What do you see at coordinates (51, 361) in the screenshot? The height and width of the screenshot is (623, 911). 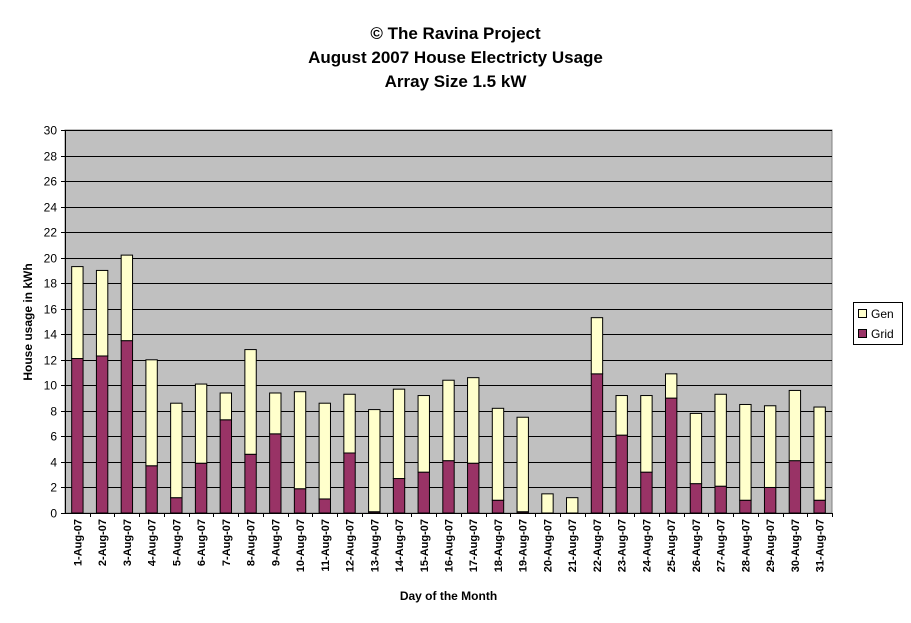 I see `y-tick-label: 12` at bounding box center [51, 361].